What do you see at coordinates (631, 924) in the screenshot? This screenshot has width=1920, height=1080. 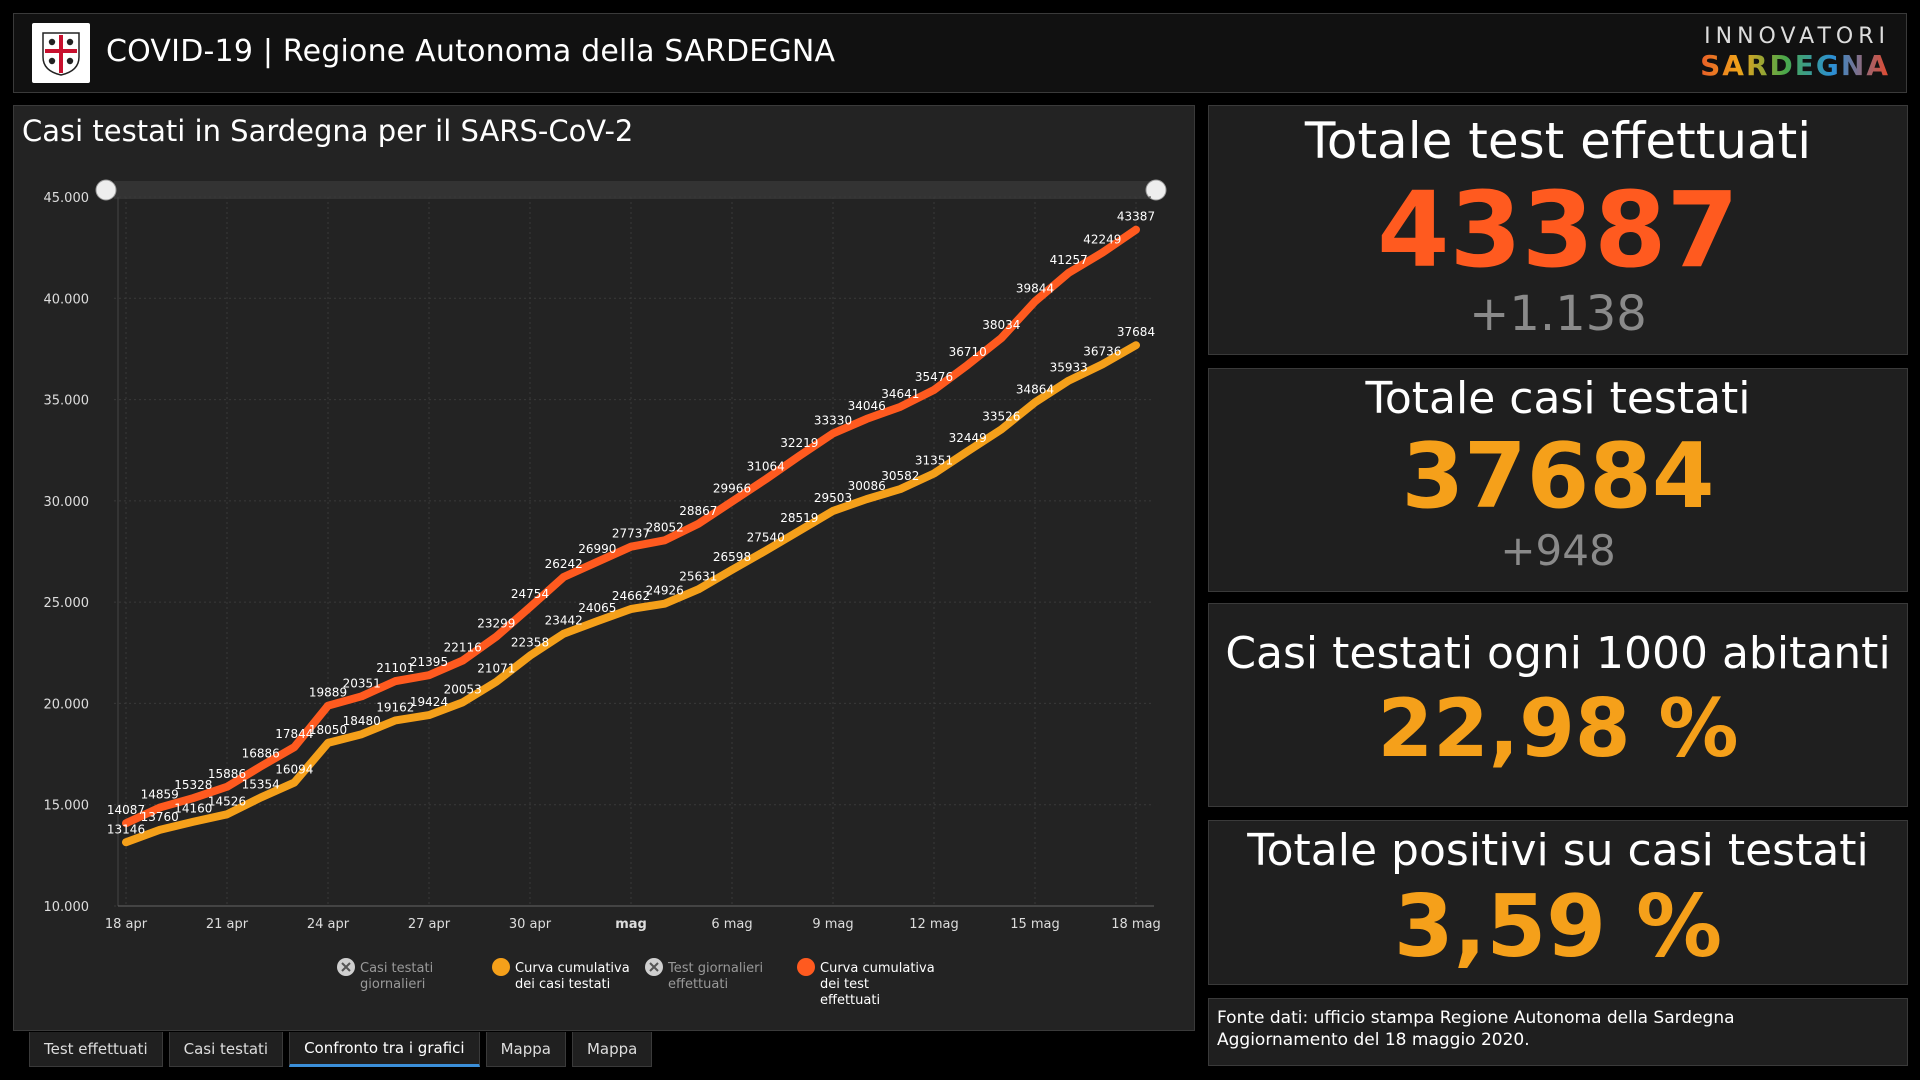 I see `x-tick-label: mag` at bounding box center [631, 924].